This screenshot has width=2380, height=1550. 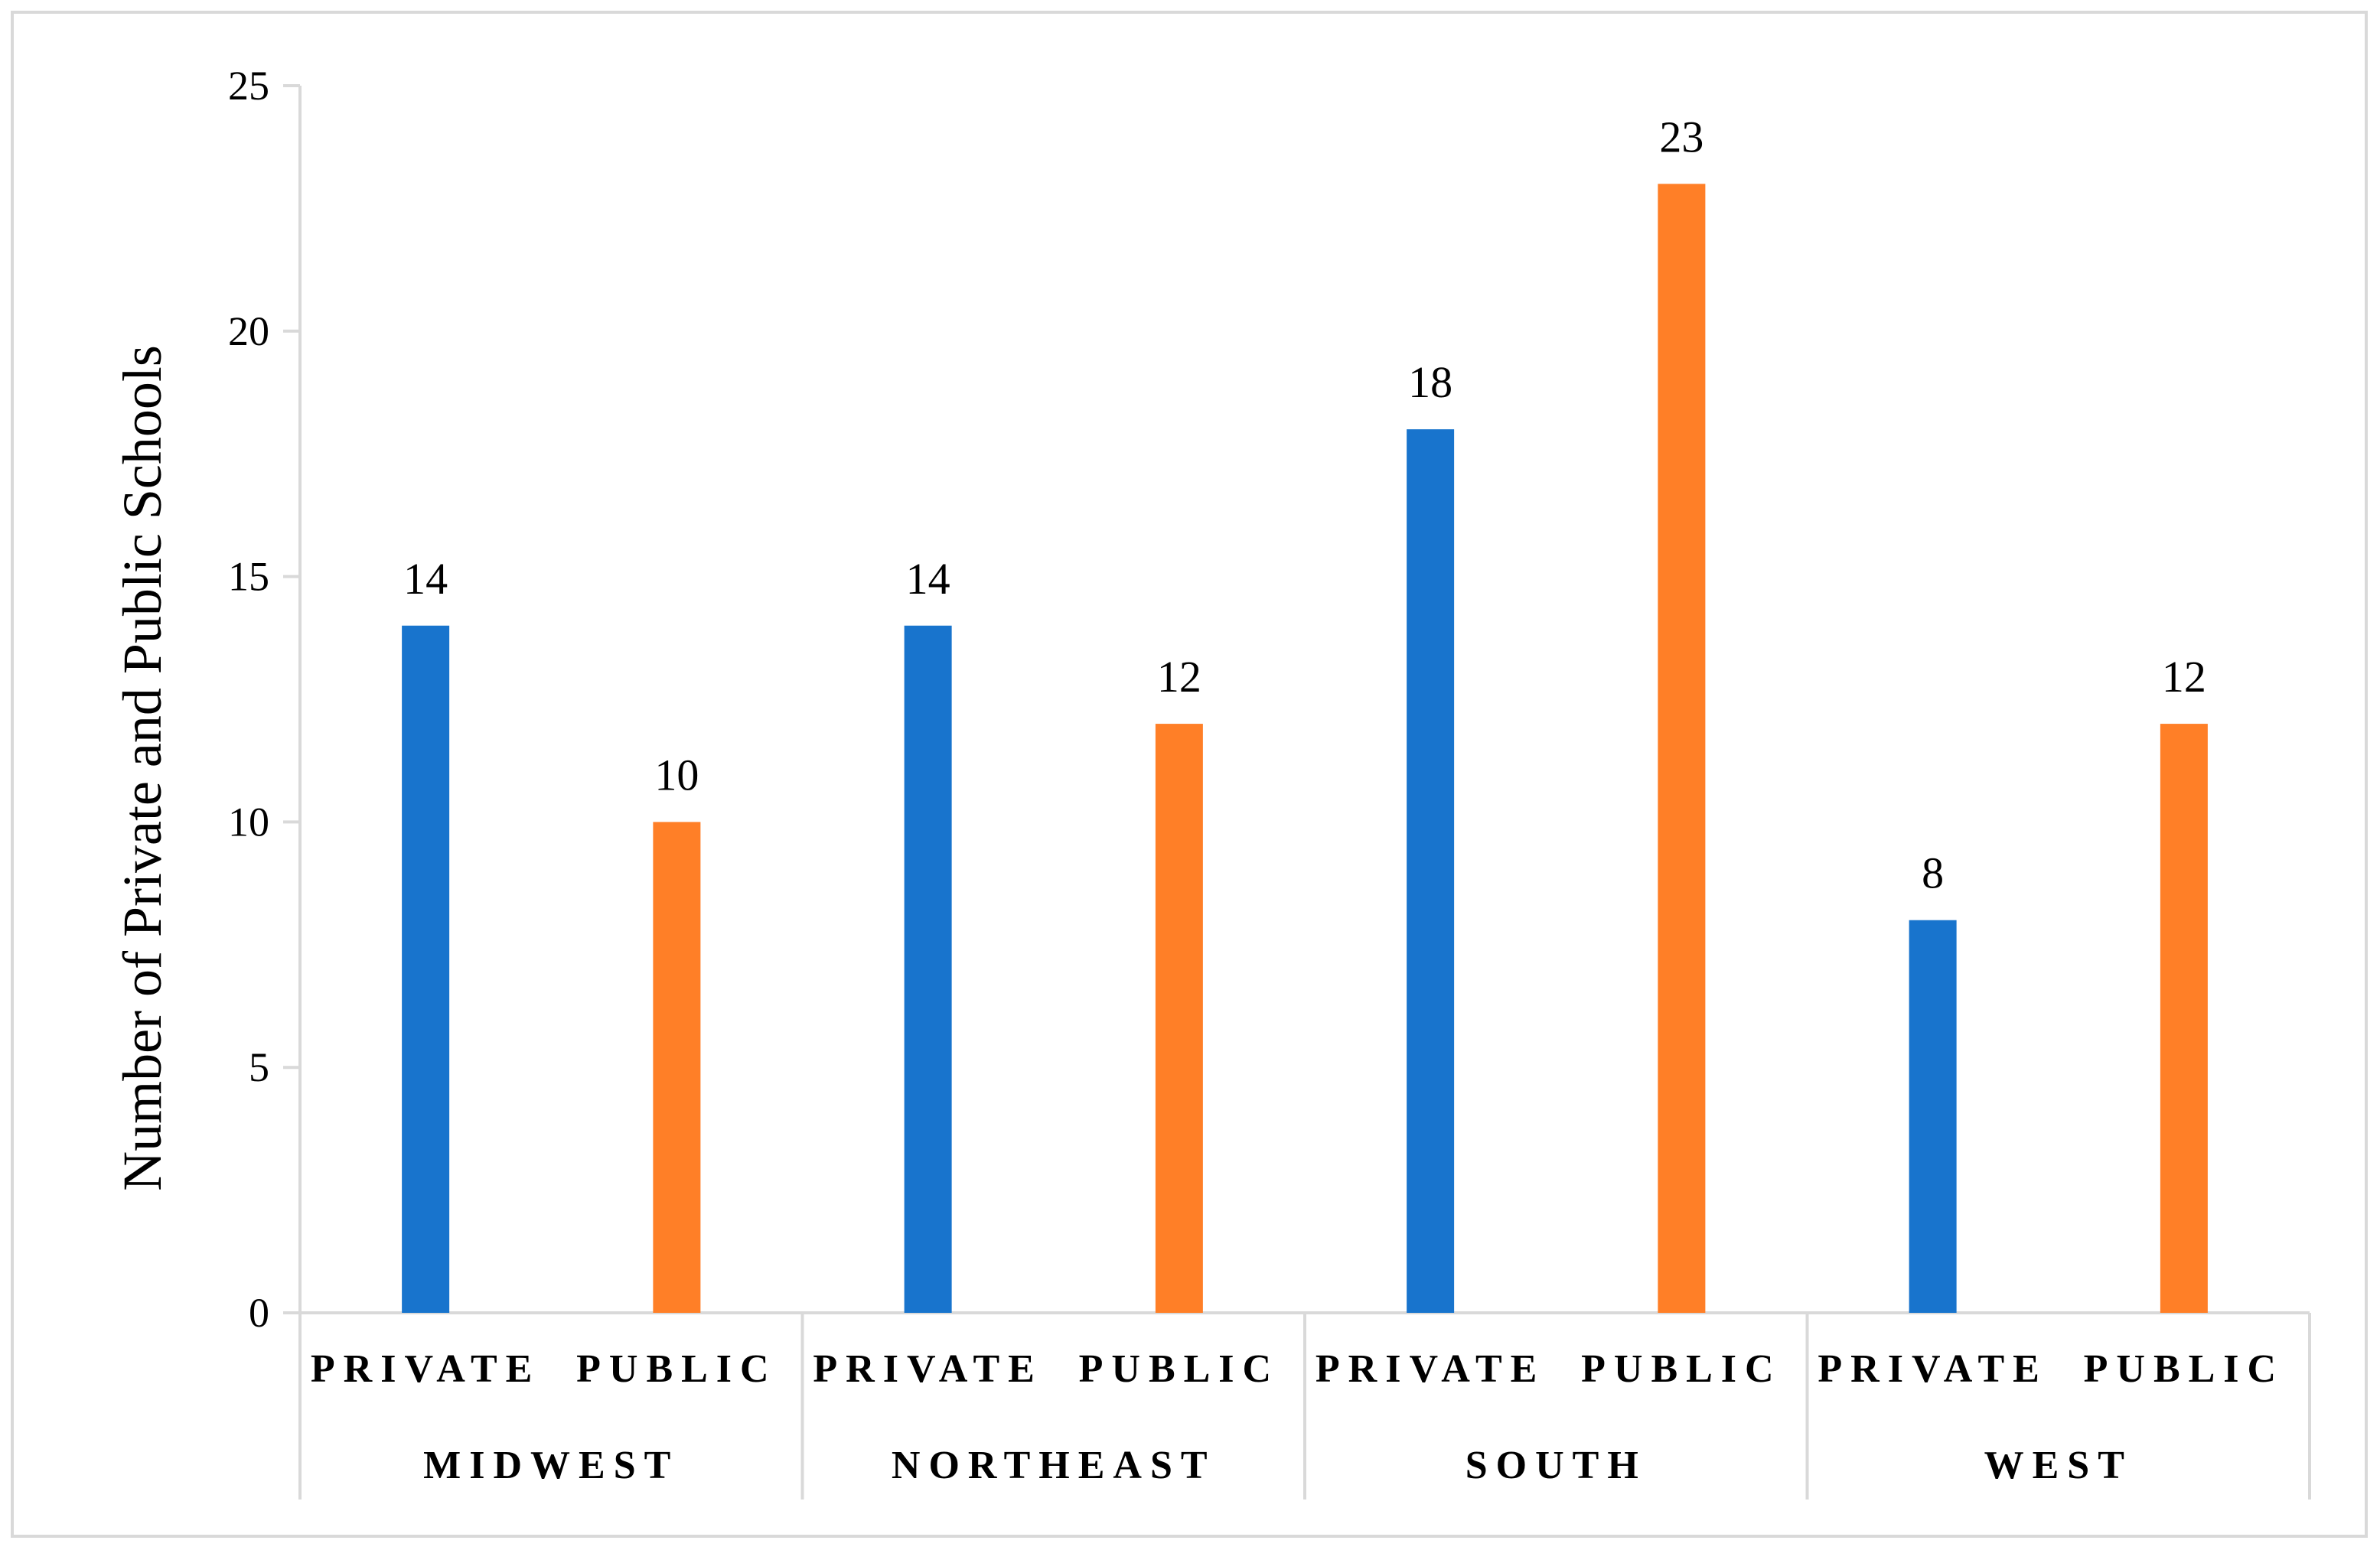 I want to click on x-tick-label-northeast-public: PUBLIC, so click(x=1179, y=1369).